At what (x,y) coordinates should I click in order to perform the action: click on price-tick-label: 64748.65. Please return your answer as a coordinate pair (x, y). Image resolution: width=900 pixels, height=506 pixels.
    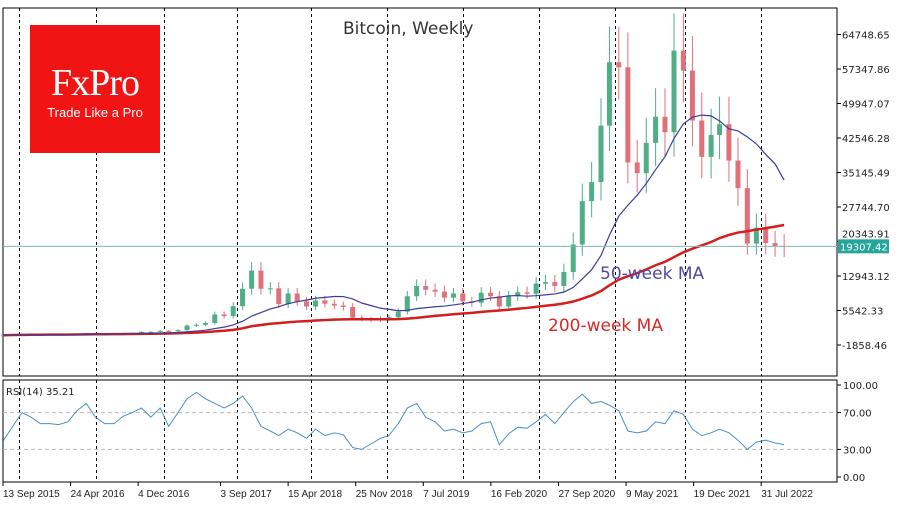
    Looking at the image, I should click on (866, 35).